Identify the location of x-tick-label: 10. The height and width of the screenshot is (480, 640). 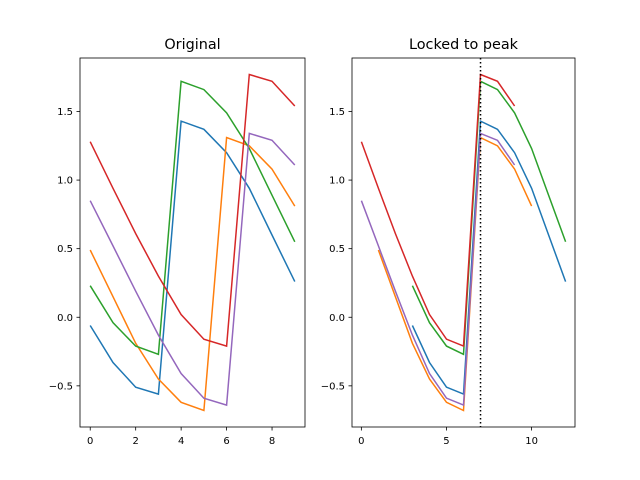
(531, 441).